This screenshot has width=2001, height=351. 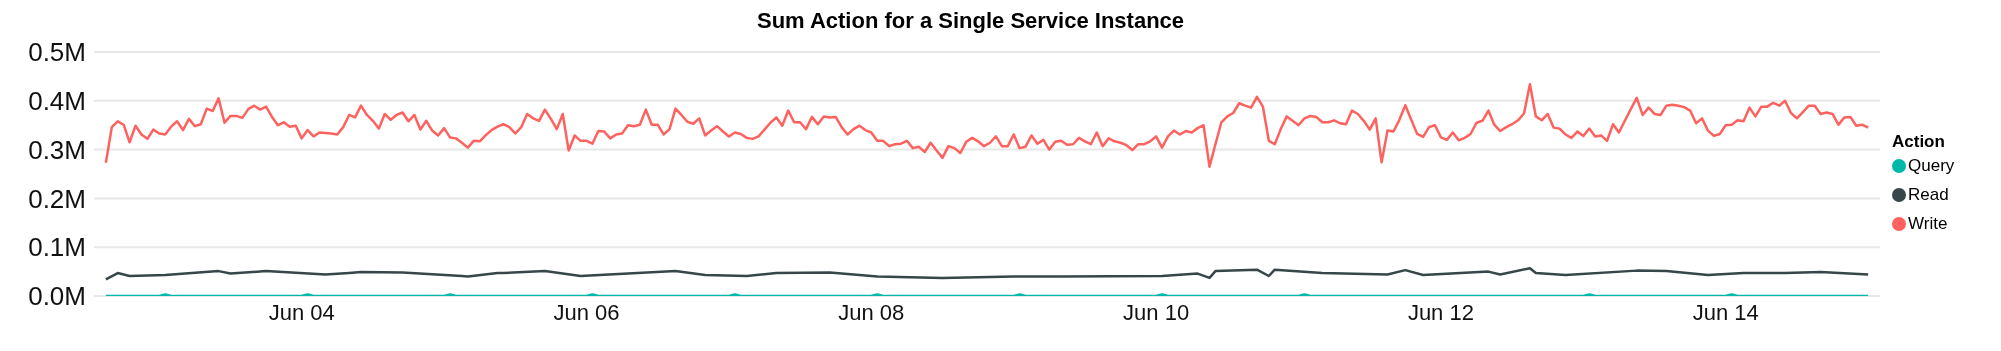 I want to click on x-tick-label: Jun 04, so click(x=301, y=312).